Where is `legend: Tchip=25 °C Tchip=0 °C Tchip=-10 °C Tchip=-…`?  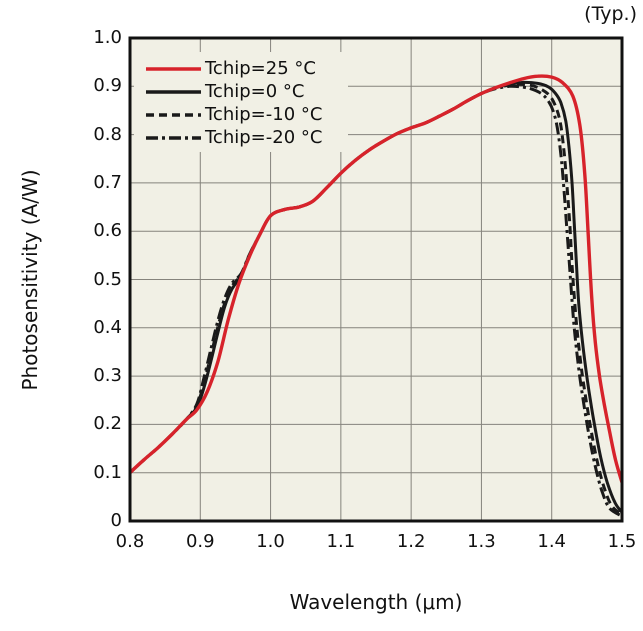
legend: Tchip=25 °C Tchip=0 °C Tchip=-10 °C Tchip=-… is located at coordinates (234, 103).